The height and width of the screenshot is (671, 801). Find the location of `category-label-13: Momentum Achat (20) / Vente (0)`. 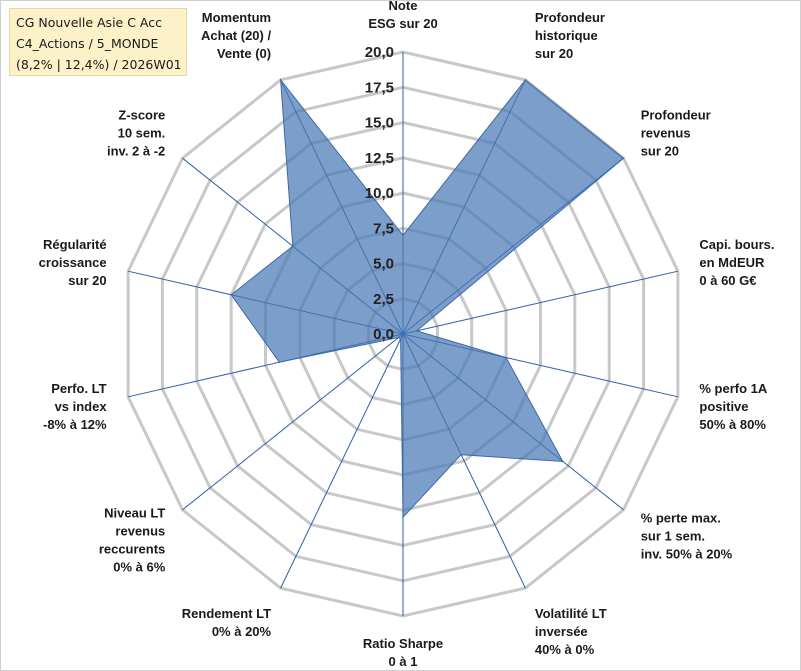

category-label-13: Momentum Achat (20) / Vente (0) is located at coordinates (236, 35).